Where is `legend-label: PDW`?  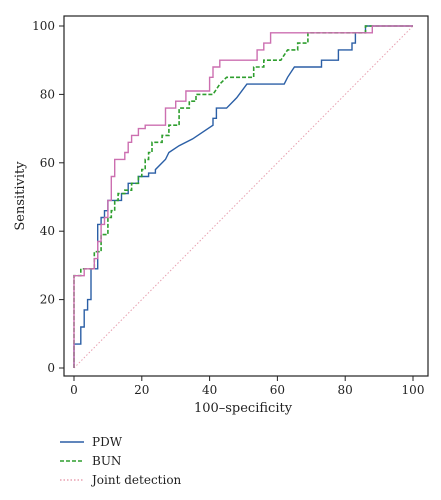
legend-label: PDW is located at coordinates (107, 442).